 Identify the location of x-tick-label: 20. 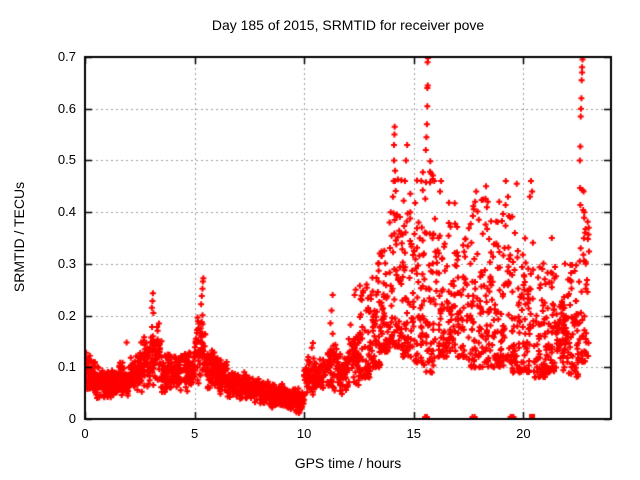
(523, 433).